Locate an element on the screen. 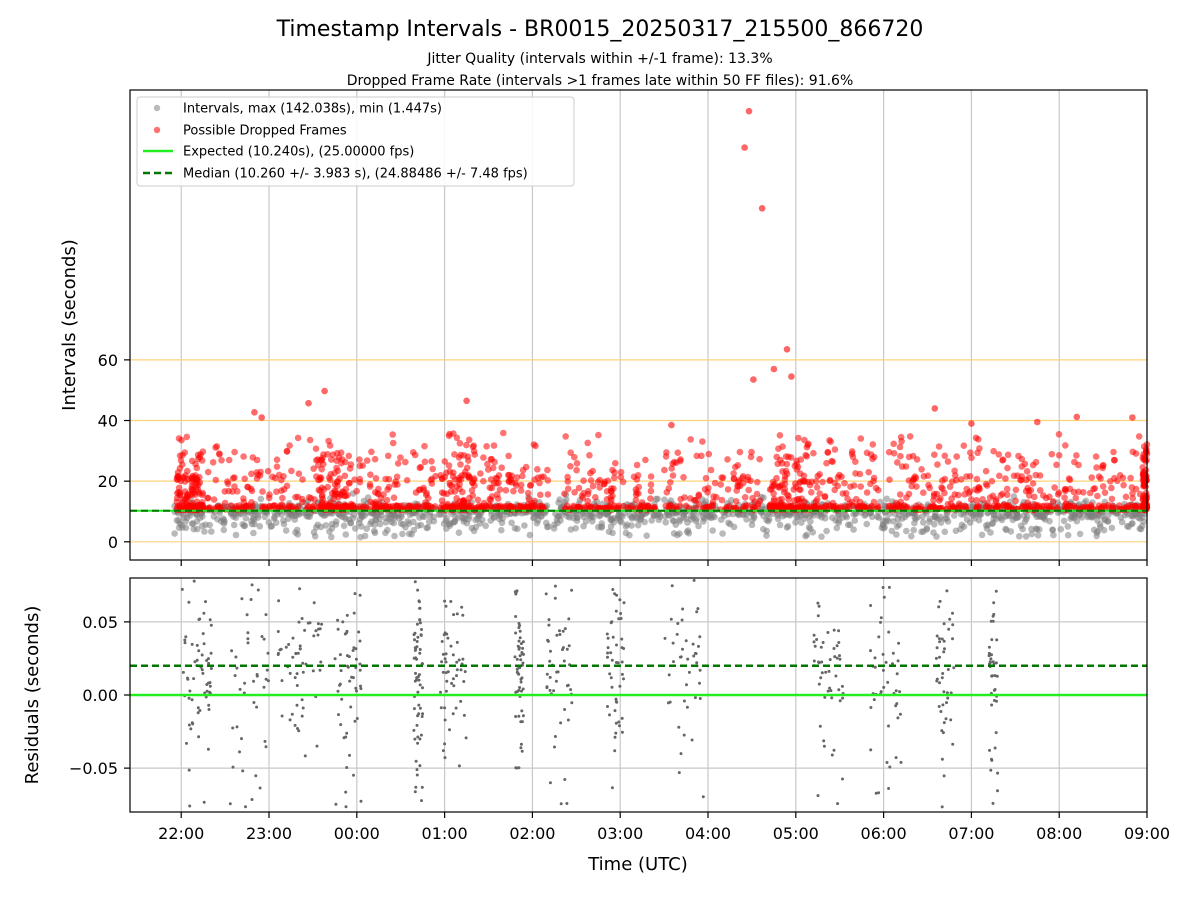  dropped-frame-outlier is located at coordinates (935, 408).